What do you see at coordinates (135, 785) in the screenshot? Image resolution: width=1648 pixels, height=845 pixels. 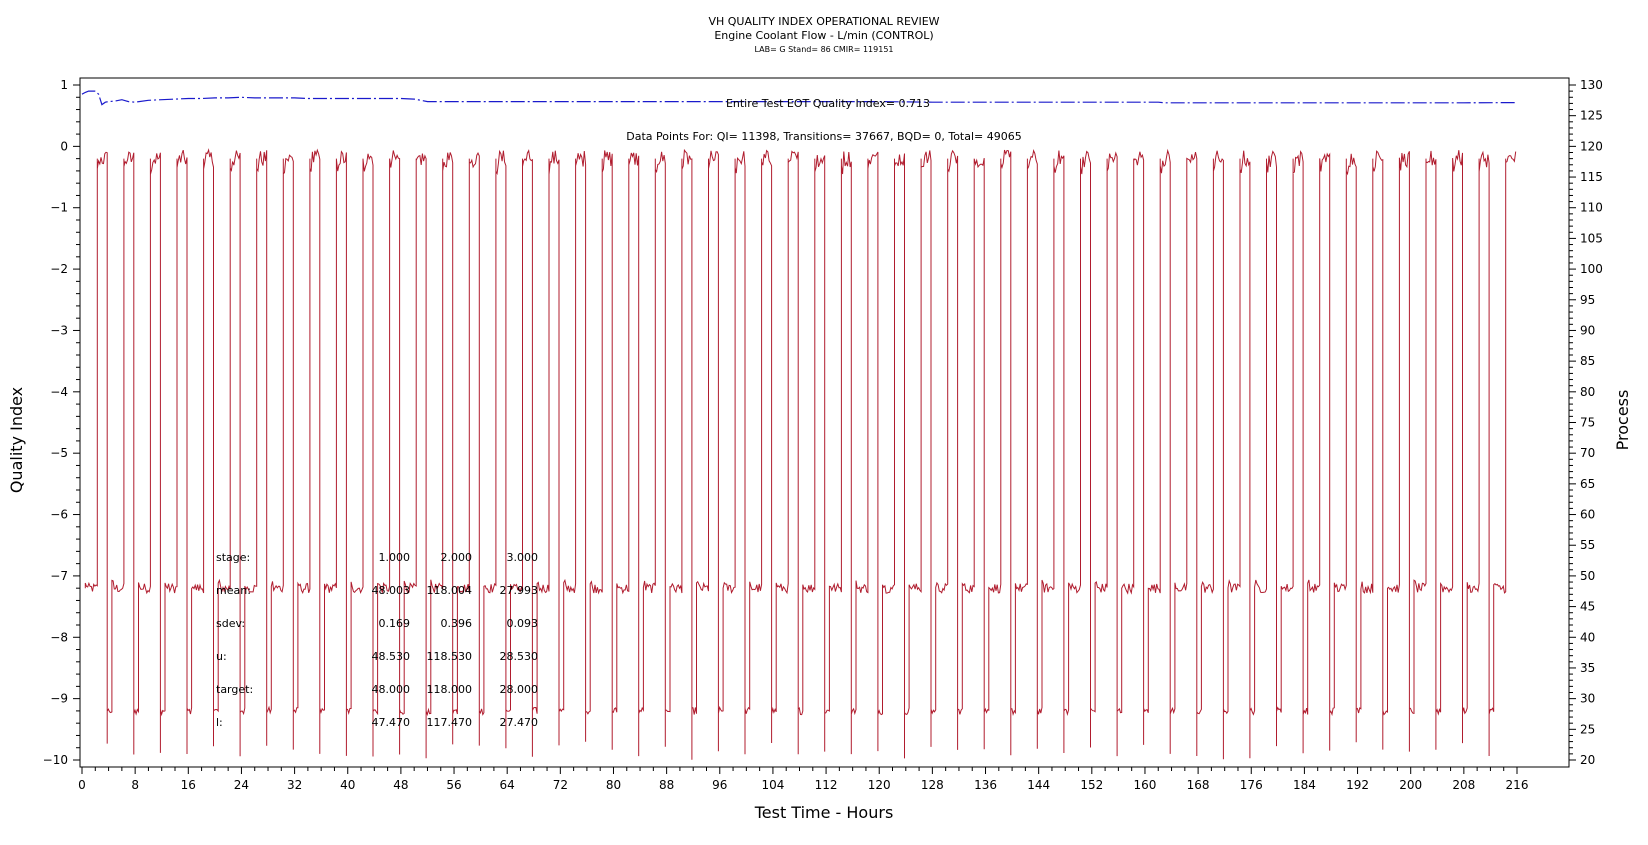 I see `x-tick-label: 8` at bounding box center [135, 785].